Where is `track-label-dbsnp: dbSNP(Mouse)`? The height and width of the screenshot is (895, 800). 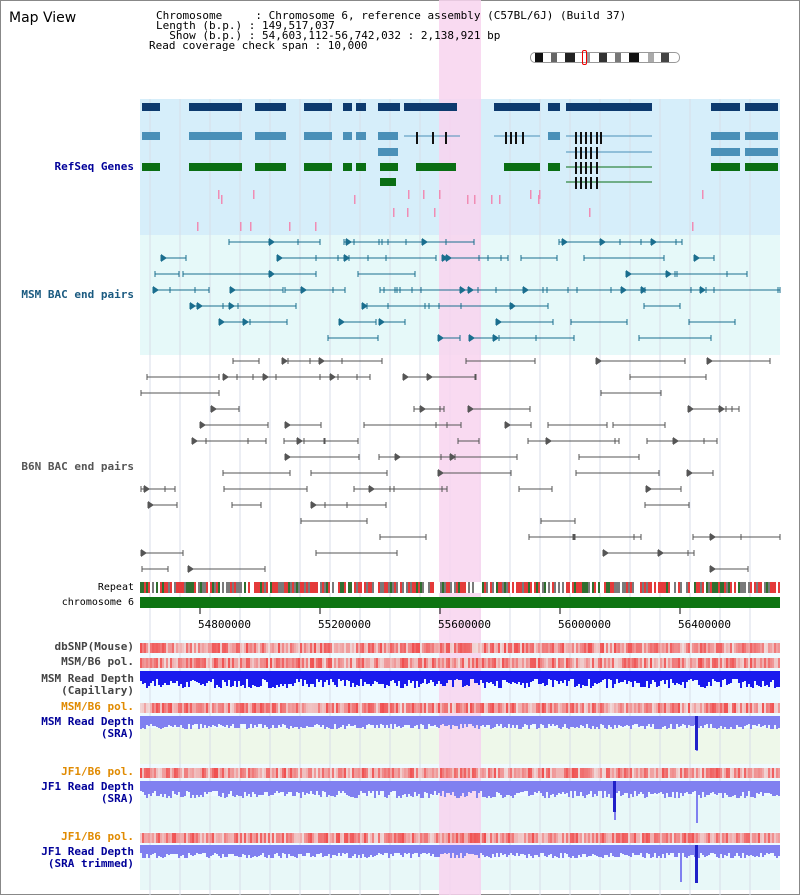
track-label-dbsnp: dbSNP(Mouse) is located at coordinates (94, 646).